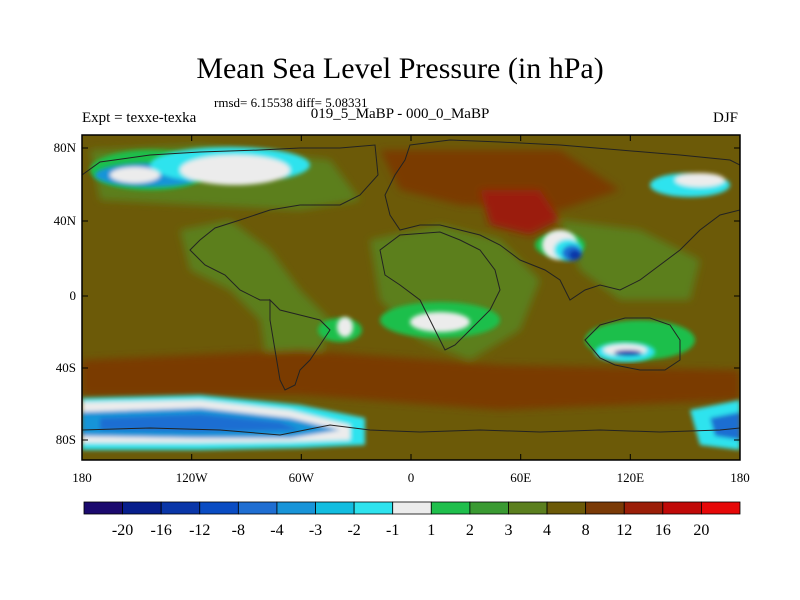  I want to click on season-label: DJF, so click(725, 118).